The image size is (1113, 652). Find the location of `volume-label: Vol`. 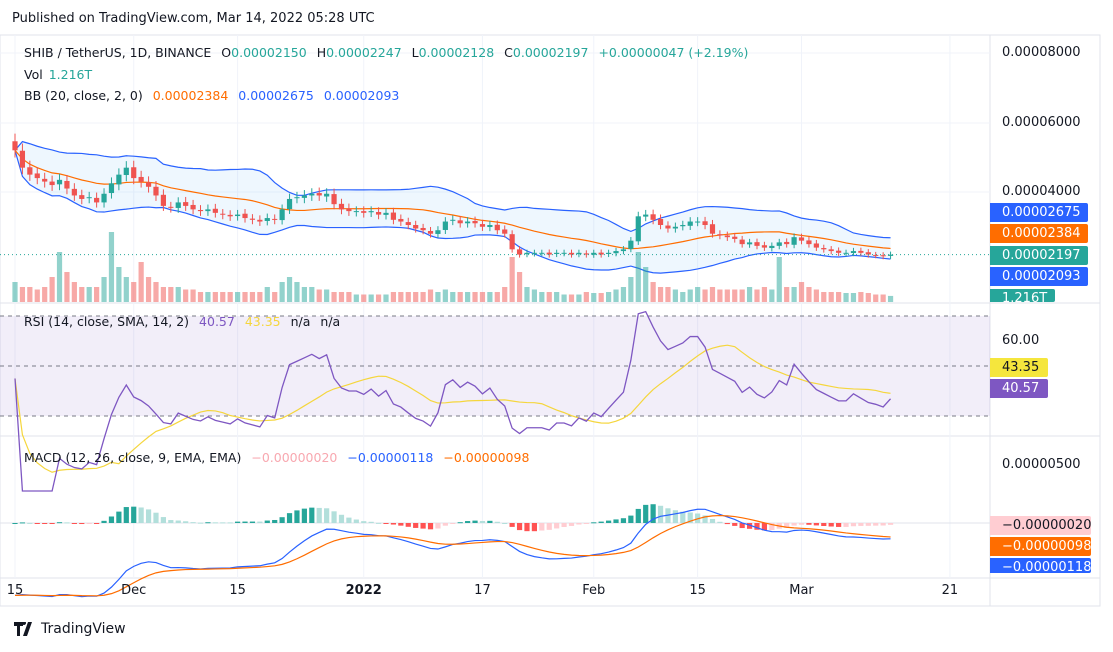

volume-label: Vol is located at coordinates (33, 74).